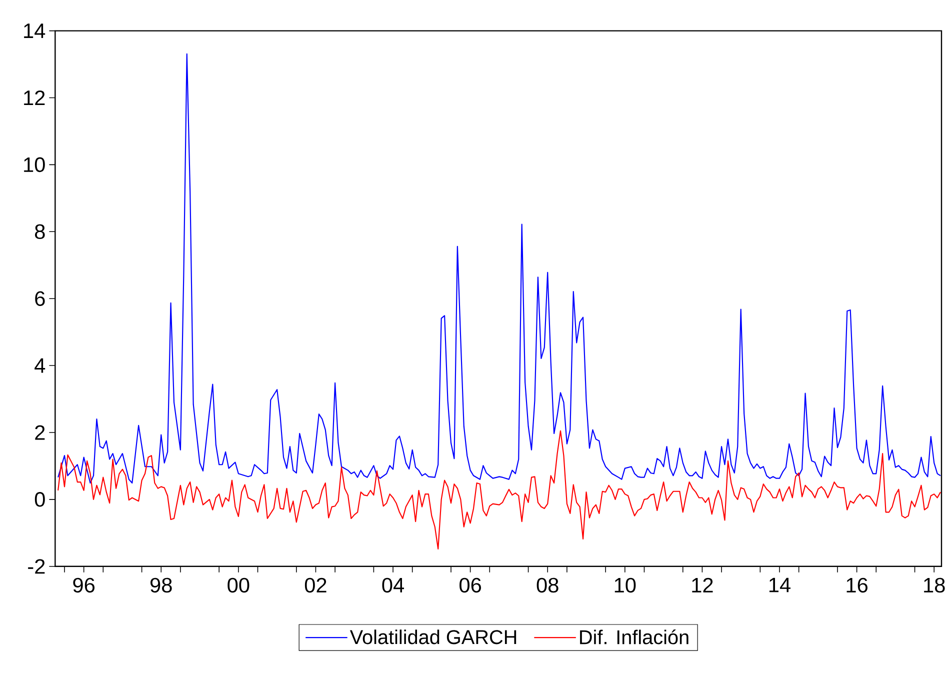 The width and height of the screenshot is (949, 686). Describe the element at coordinates (83, 585) in the screenshot. I see `x-tick-label: 96` at that location.